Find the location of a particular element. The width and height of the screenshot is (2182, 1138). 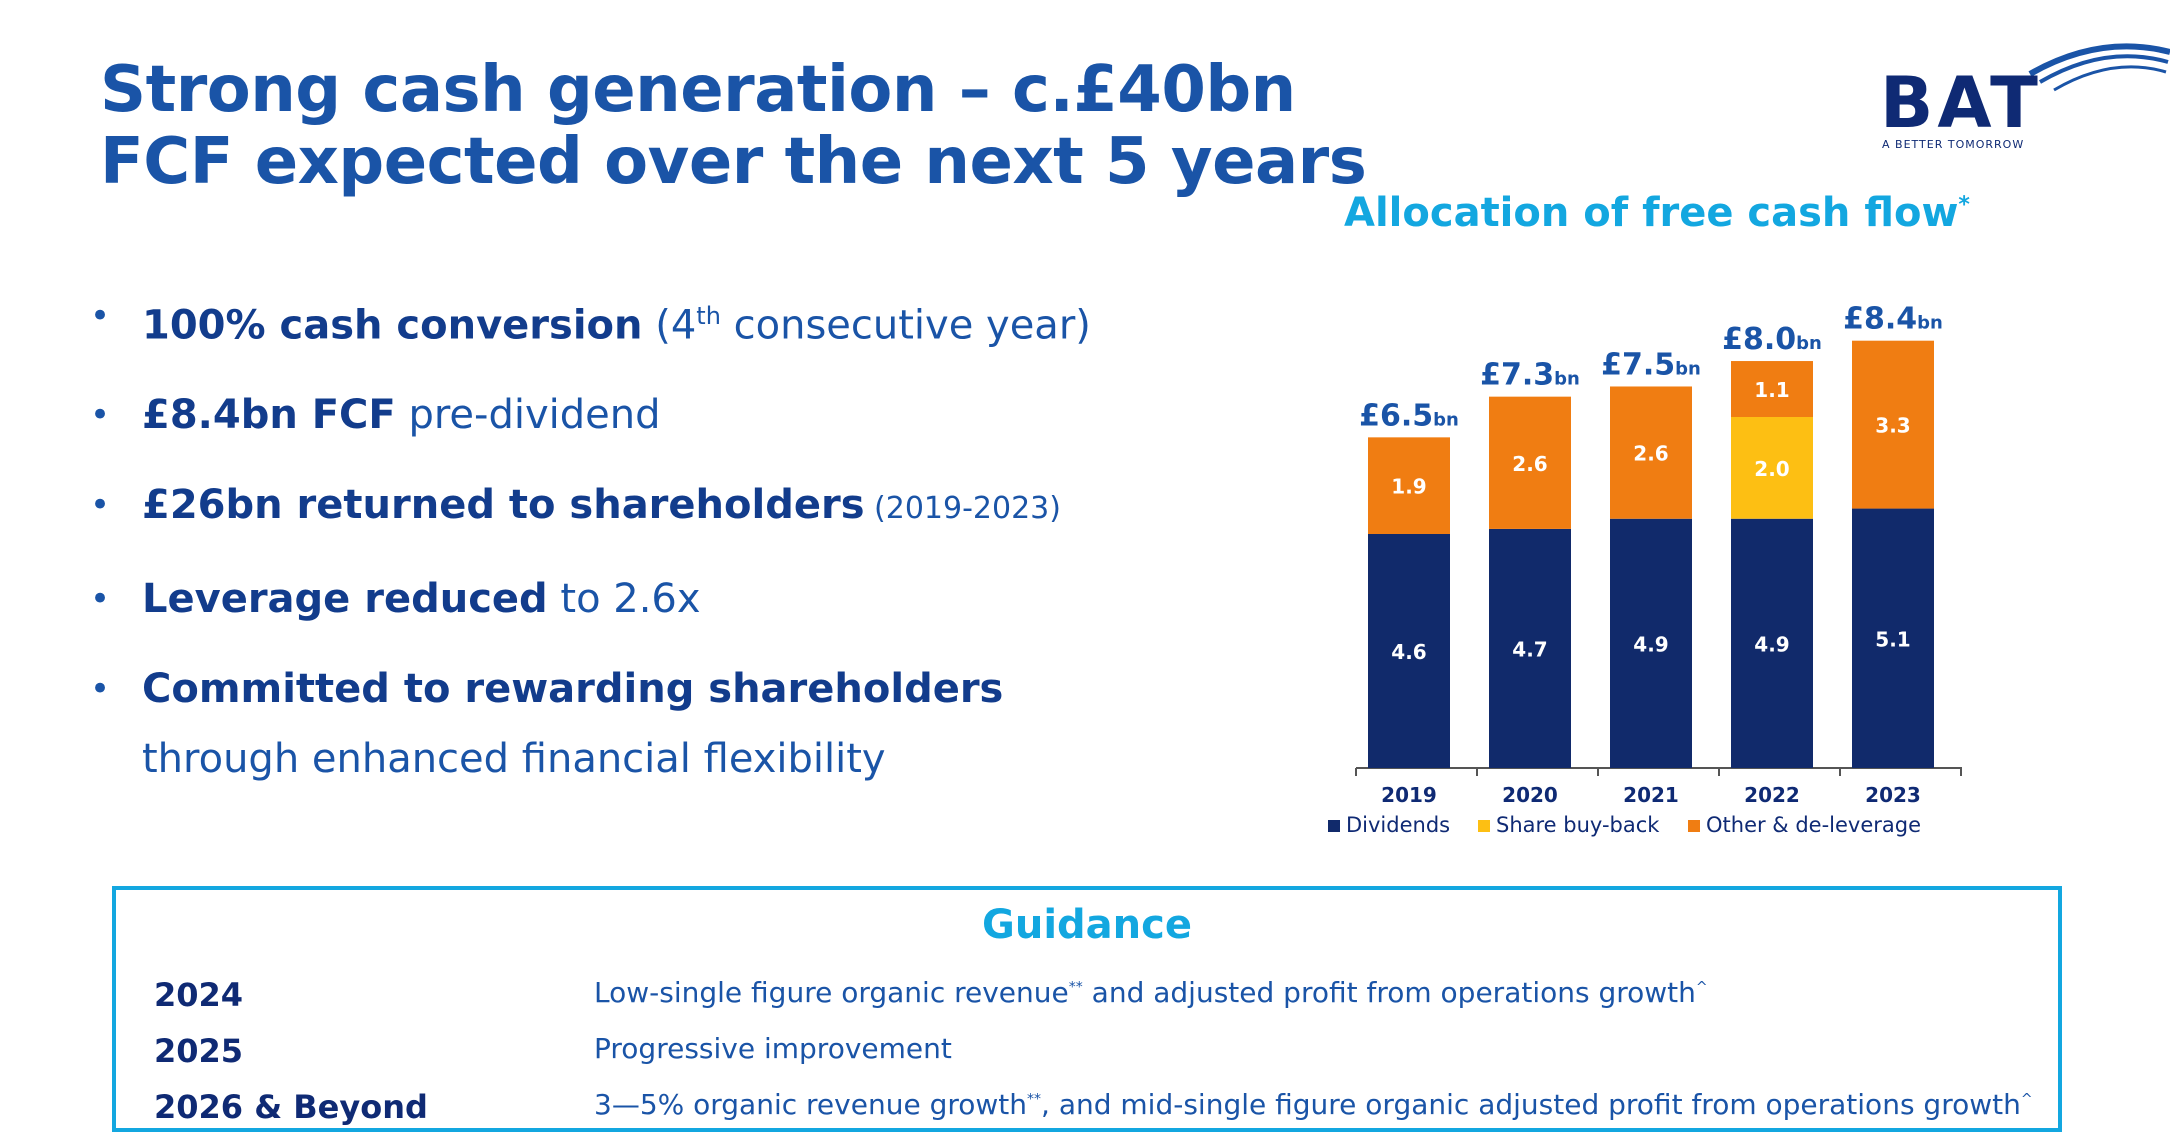

total-label: £7.3bn is located at coordinates (1530, 375).